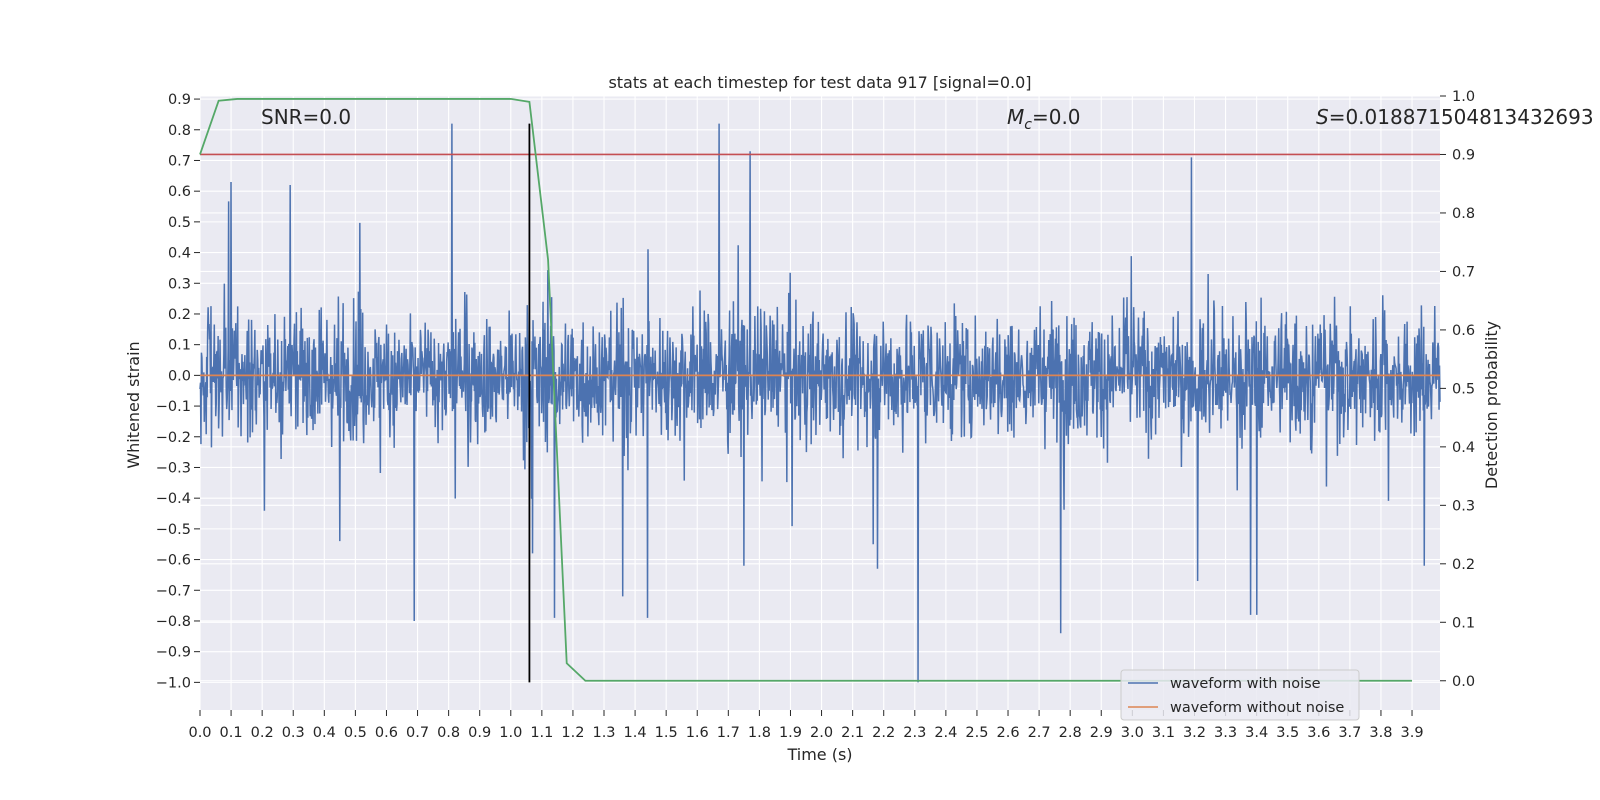  Describe the element at coordinates (173, 438) in the screenshot. I see `y-tick-label: −0.2` at that location.